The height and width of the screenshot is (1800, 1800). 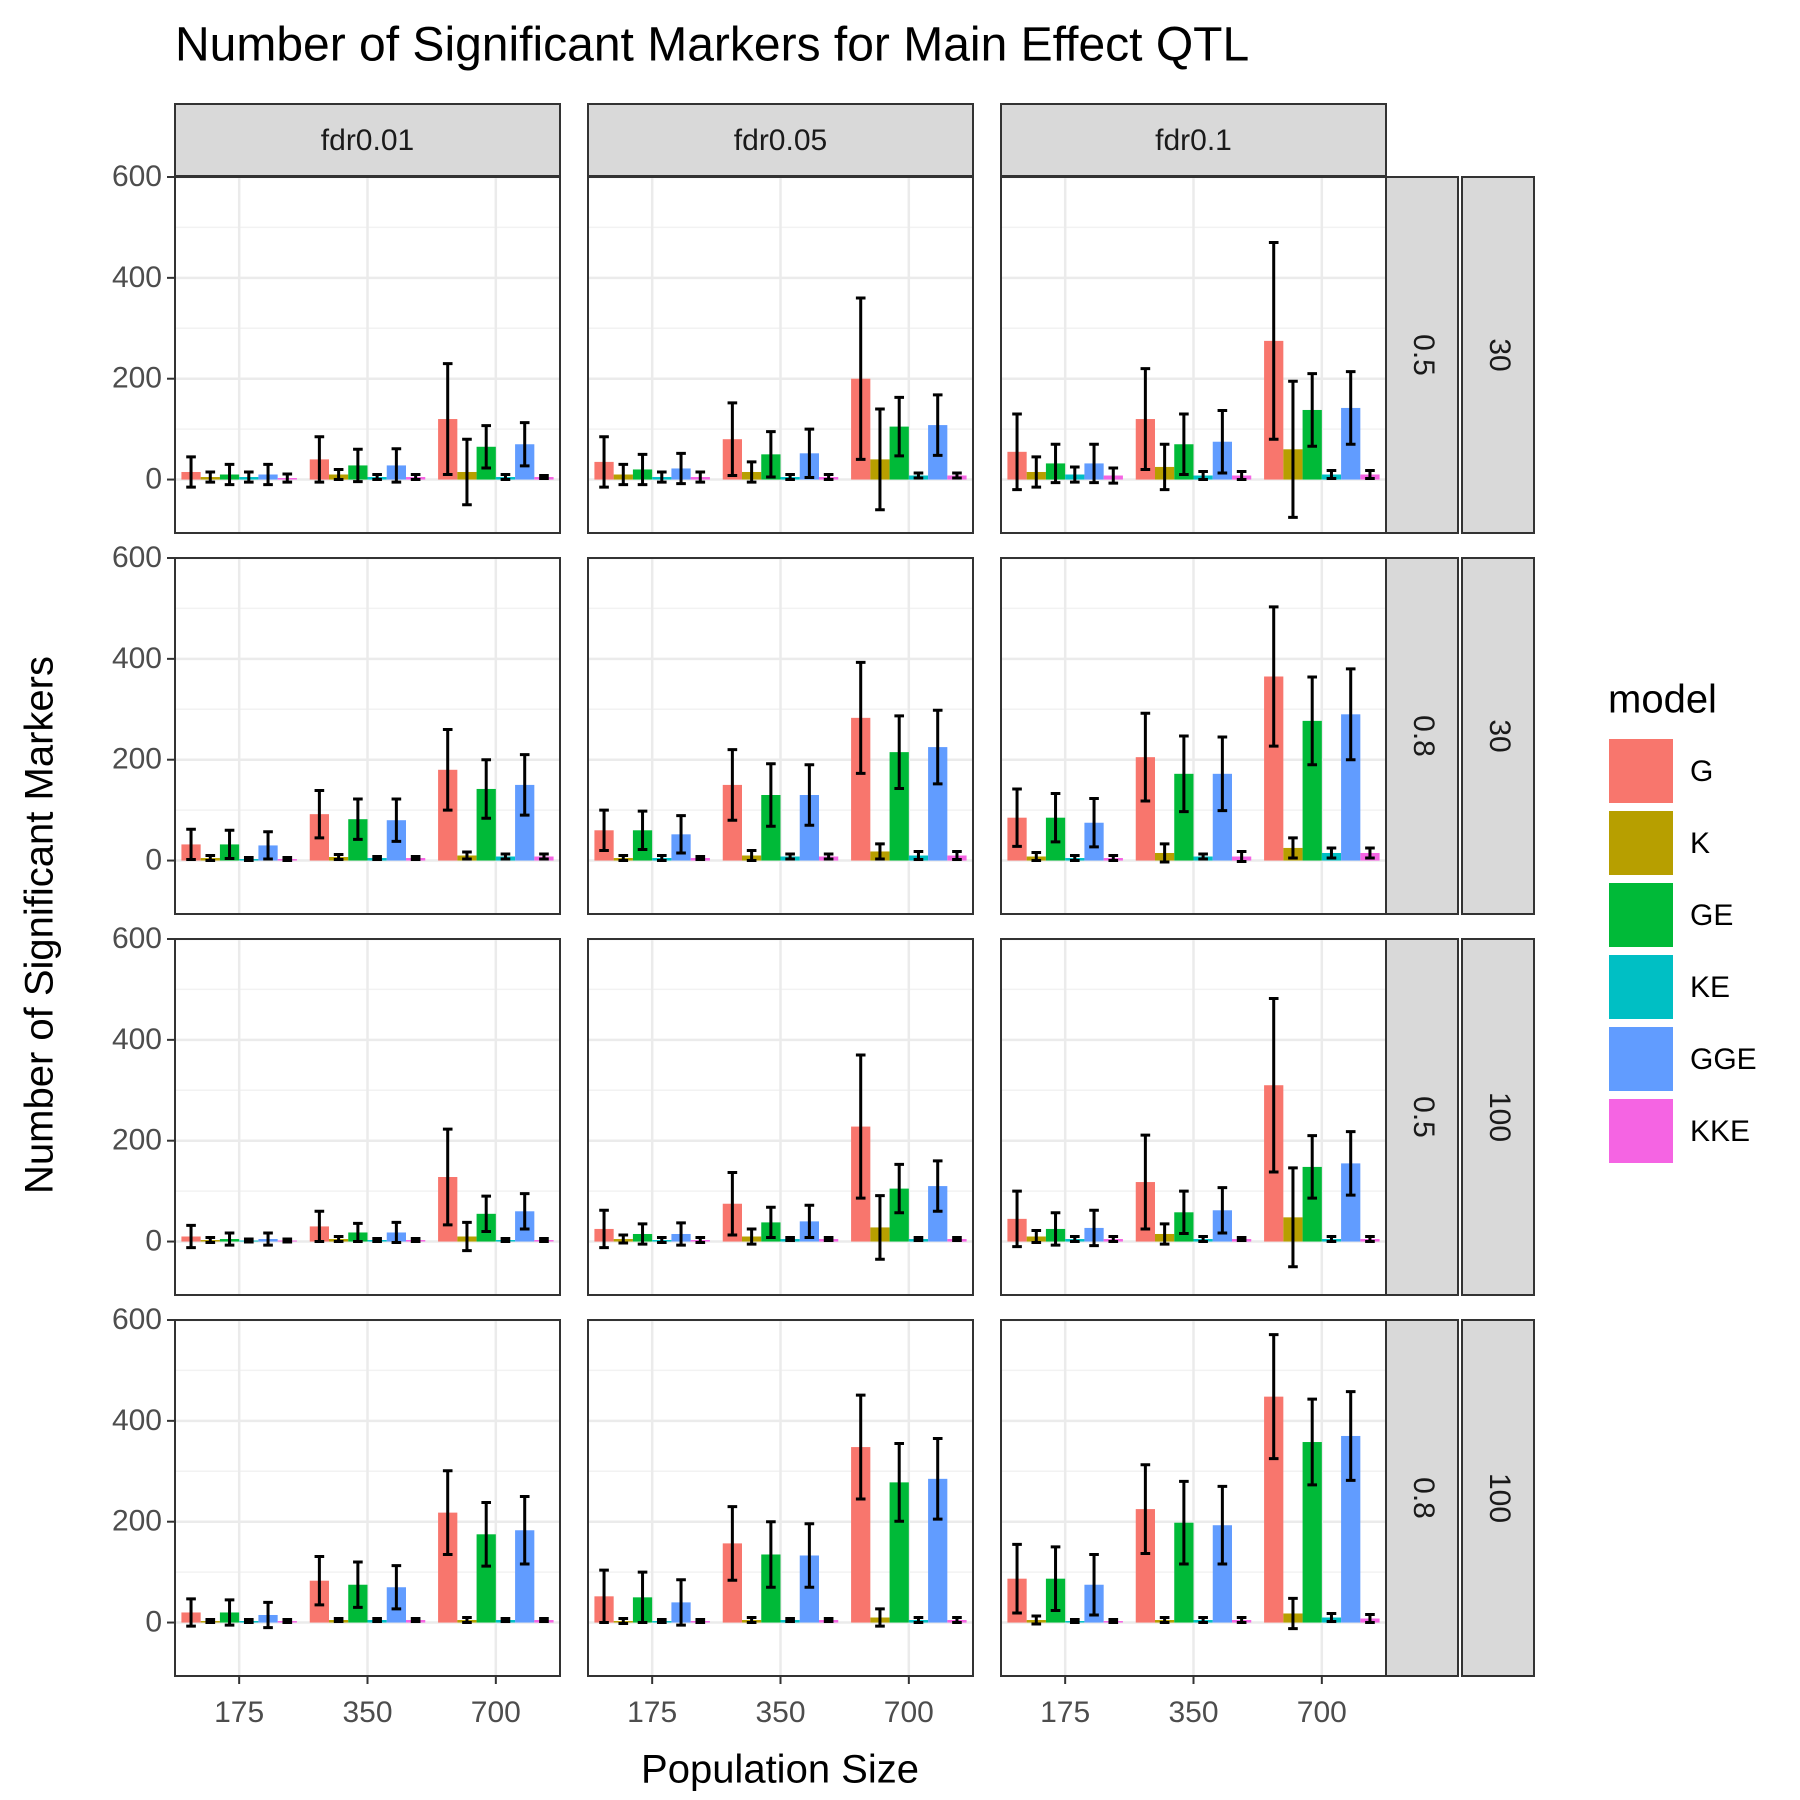 I want to click on legend-swatch, so click(x=1641, y=843).